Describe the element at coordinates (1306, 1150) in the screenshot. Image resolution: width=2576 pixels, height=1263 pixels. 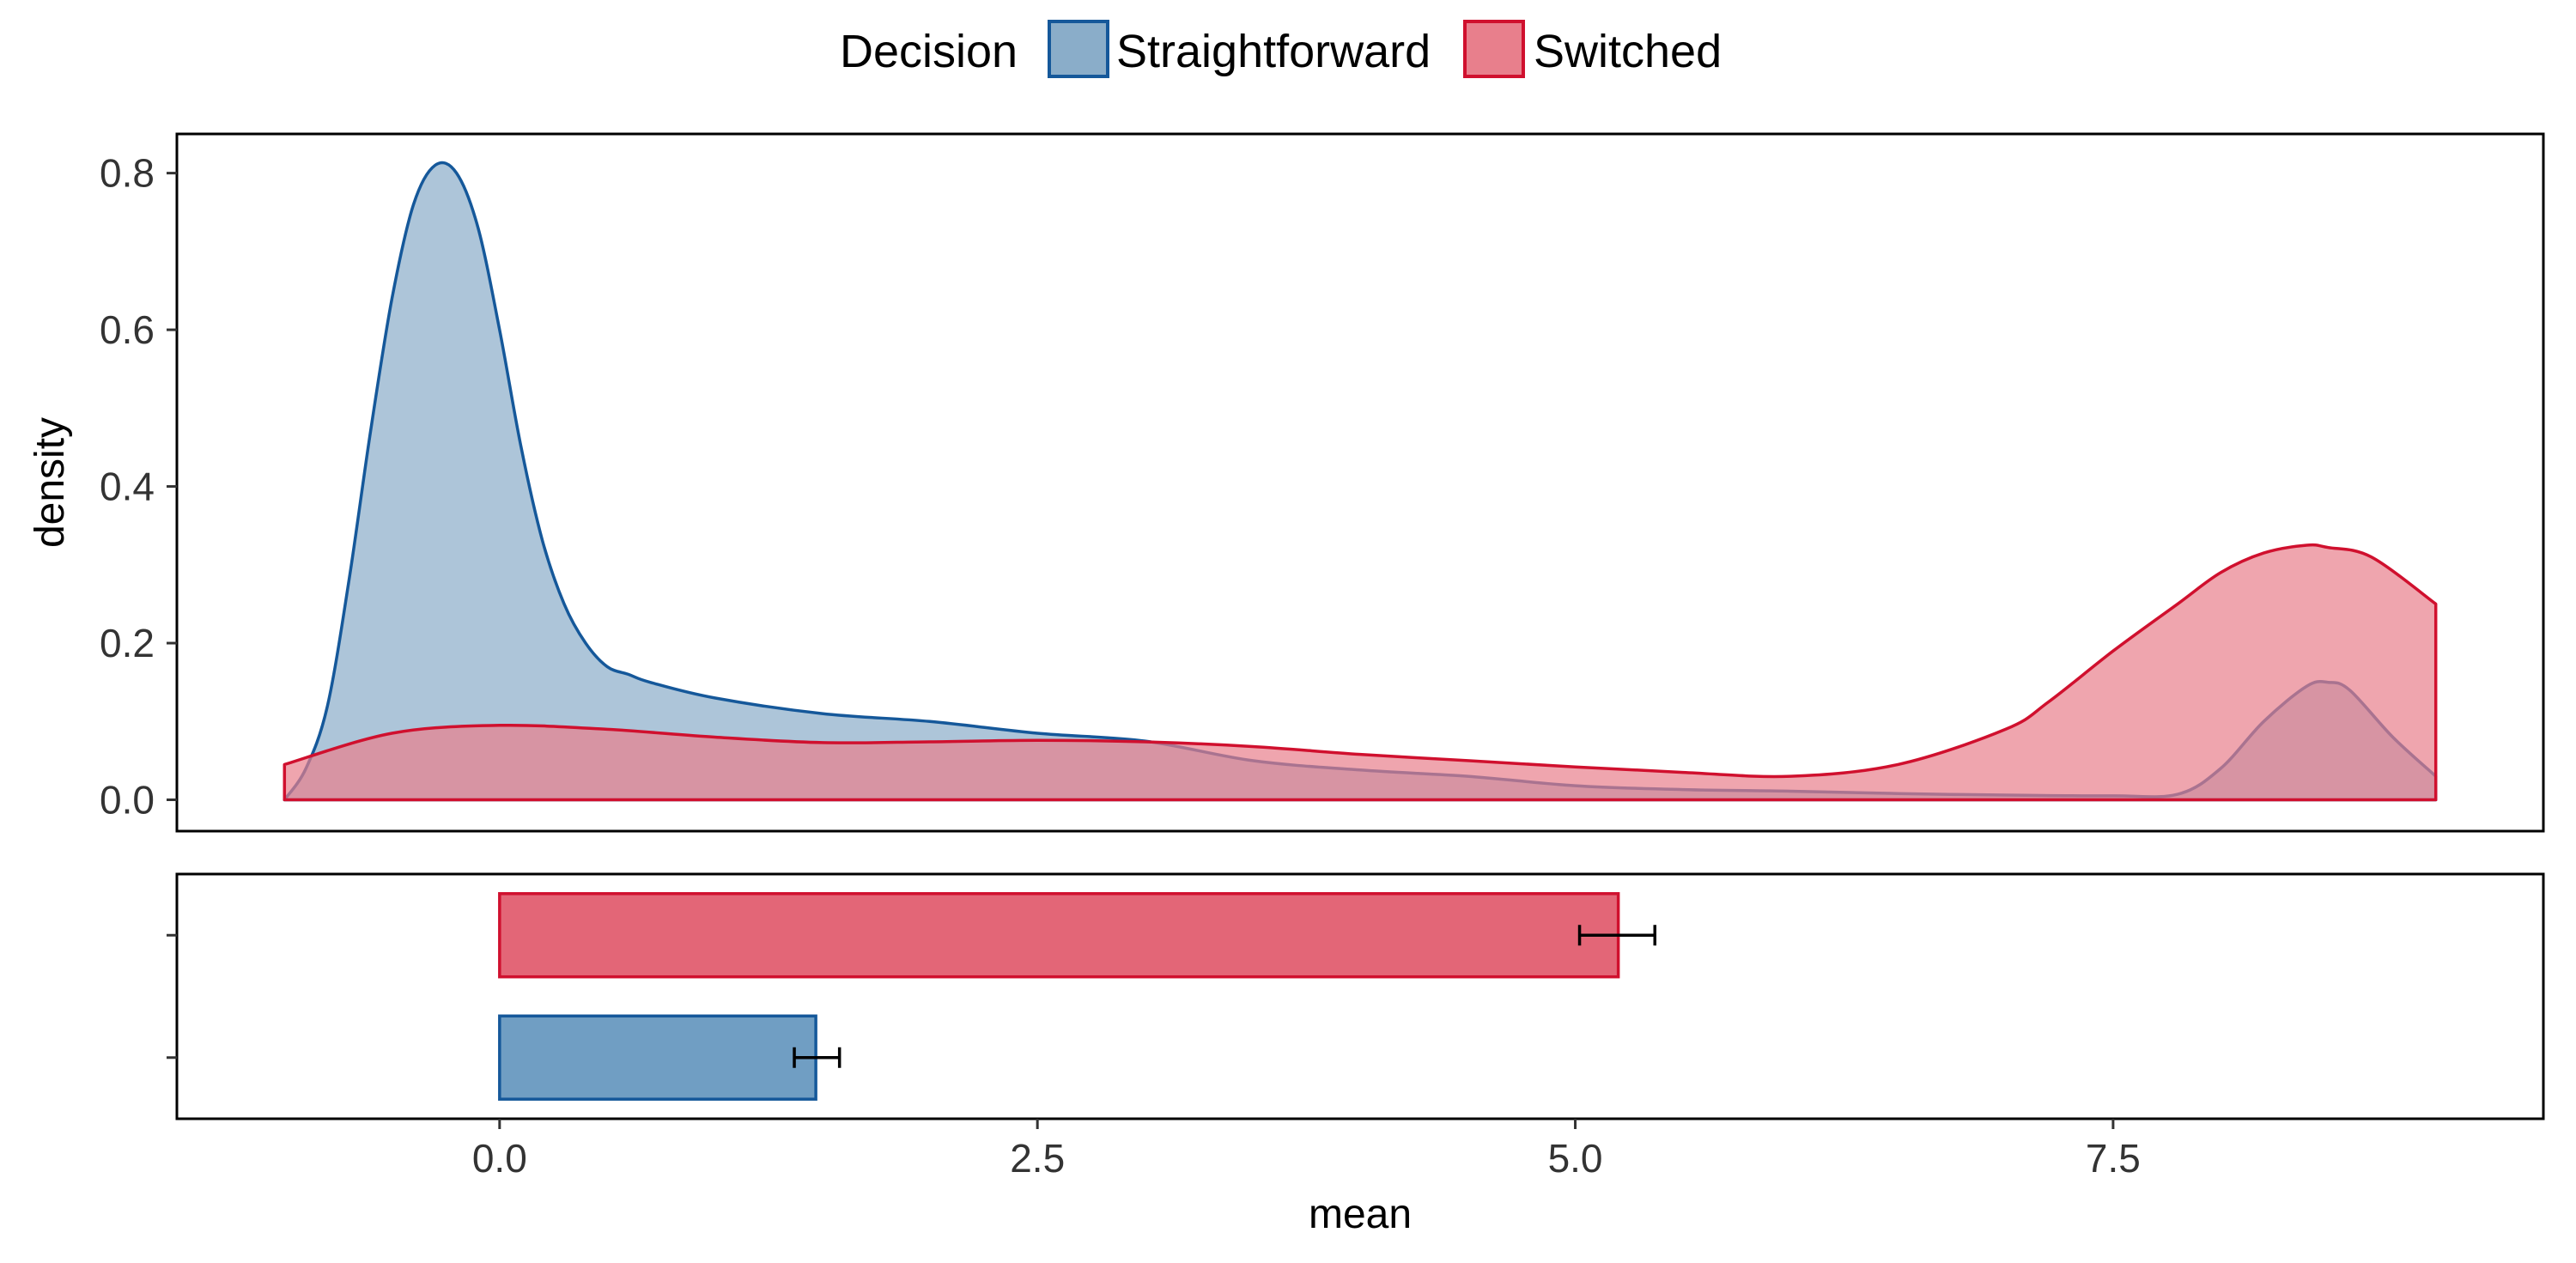
I see `x-axis-ticks: 0.0 2.5 5.0 7.5` at that location.